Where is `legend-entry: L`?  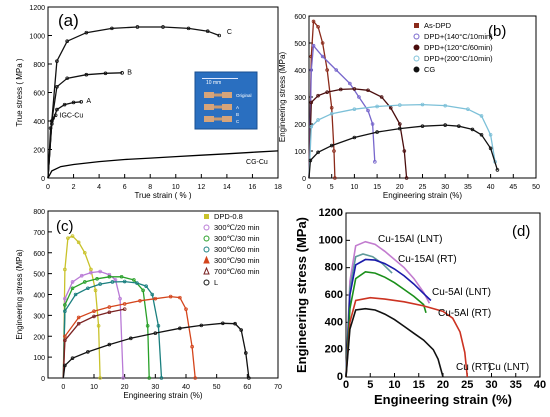
legend-entry: L is located at coordinates (216, 282).